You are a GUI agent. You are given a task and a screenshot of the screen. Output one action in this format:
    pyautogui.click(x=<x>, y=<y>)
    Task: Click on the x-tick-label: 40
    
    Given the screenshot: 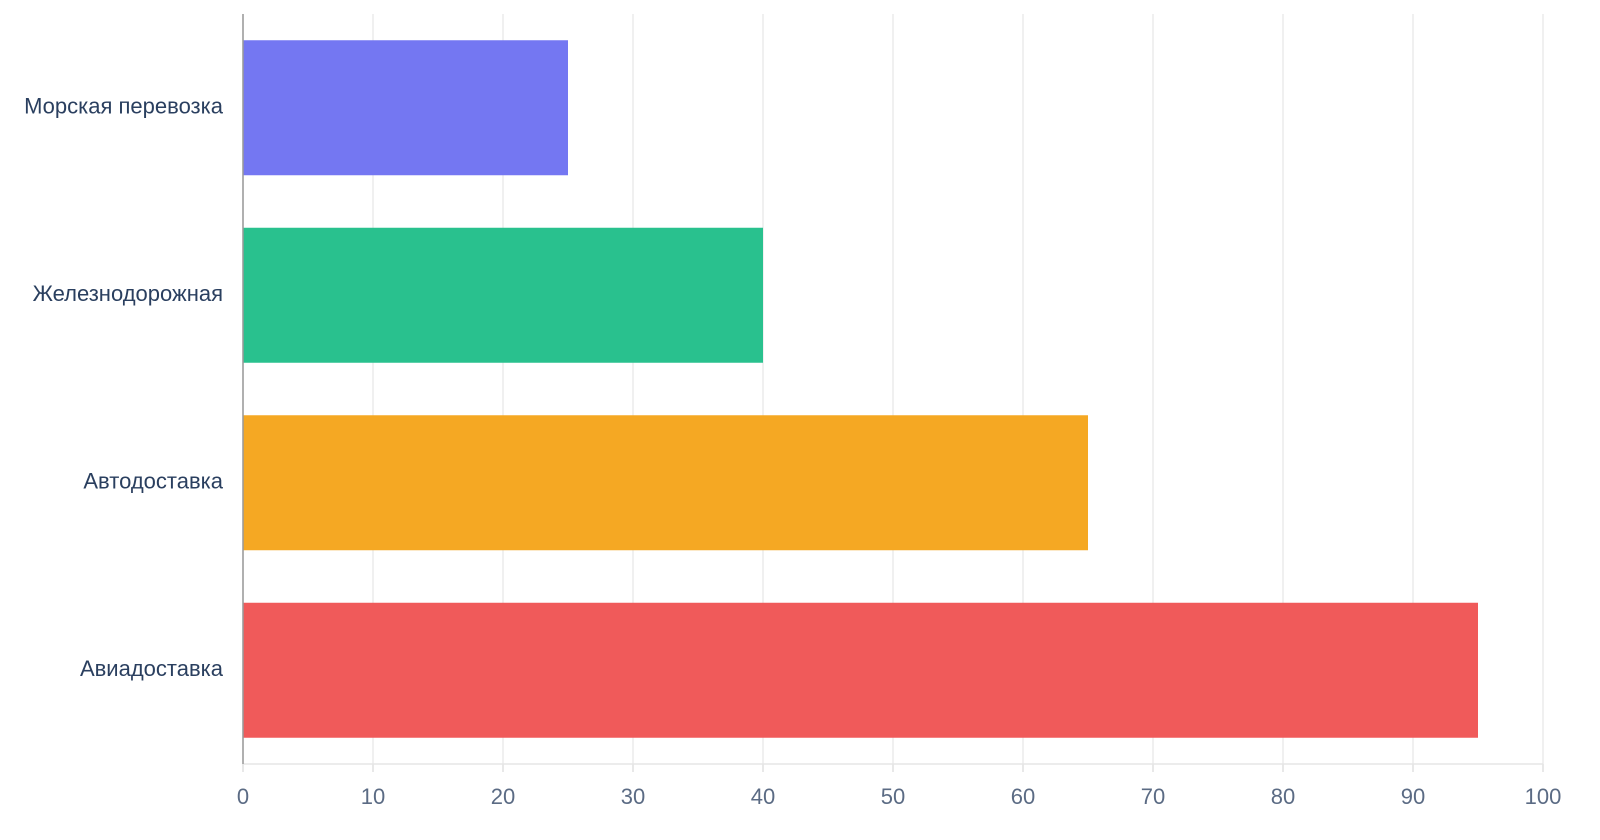 What is the action you would take?
    pyautogui.click(x=763, y=796)
    